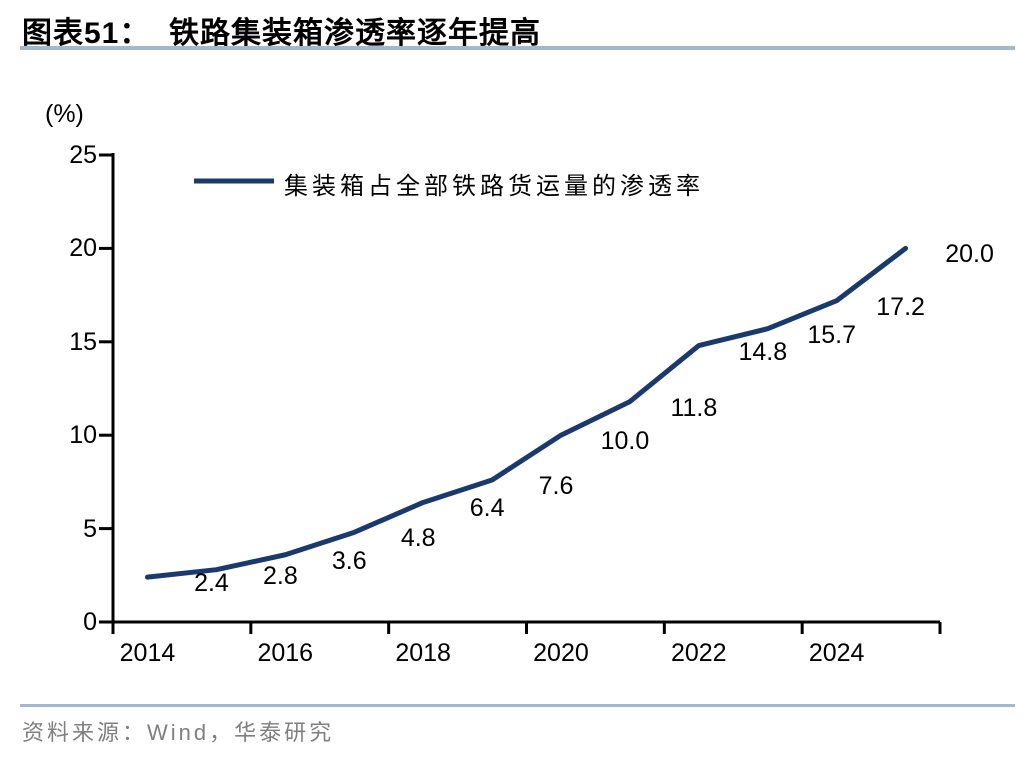 This screenshot has width=1036, height=760. Describe the element at coordinates (83, 155) in the screenshot. I see `y-tick-label: 25` at that location.